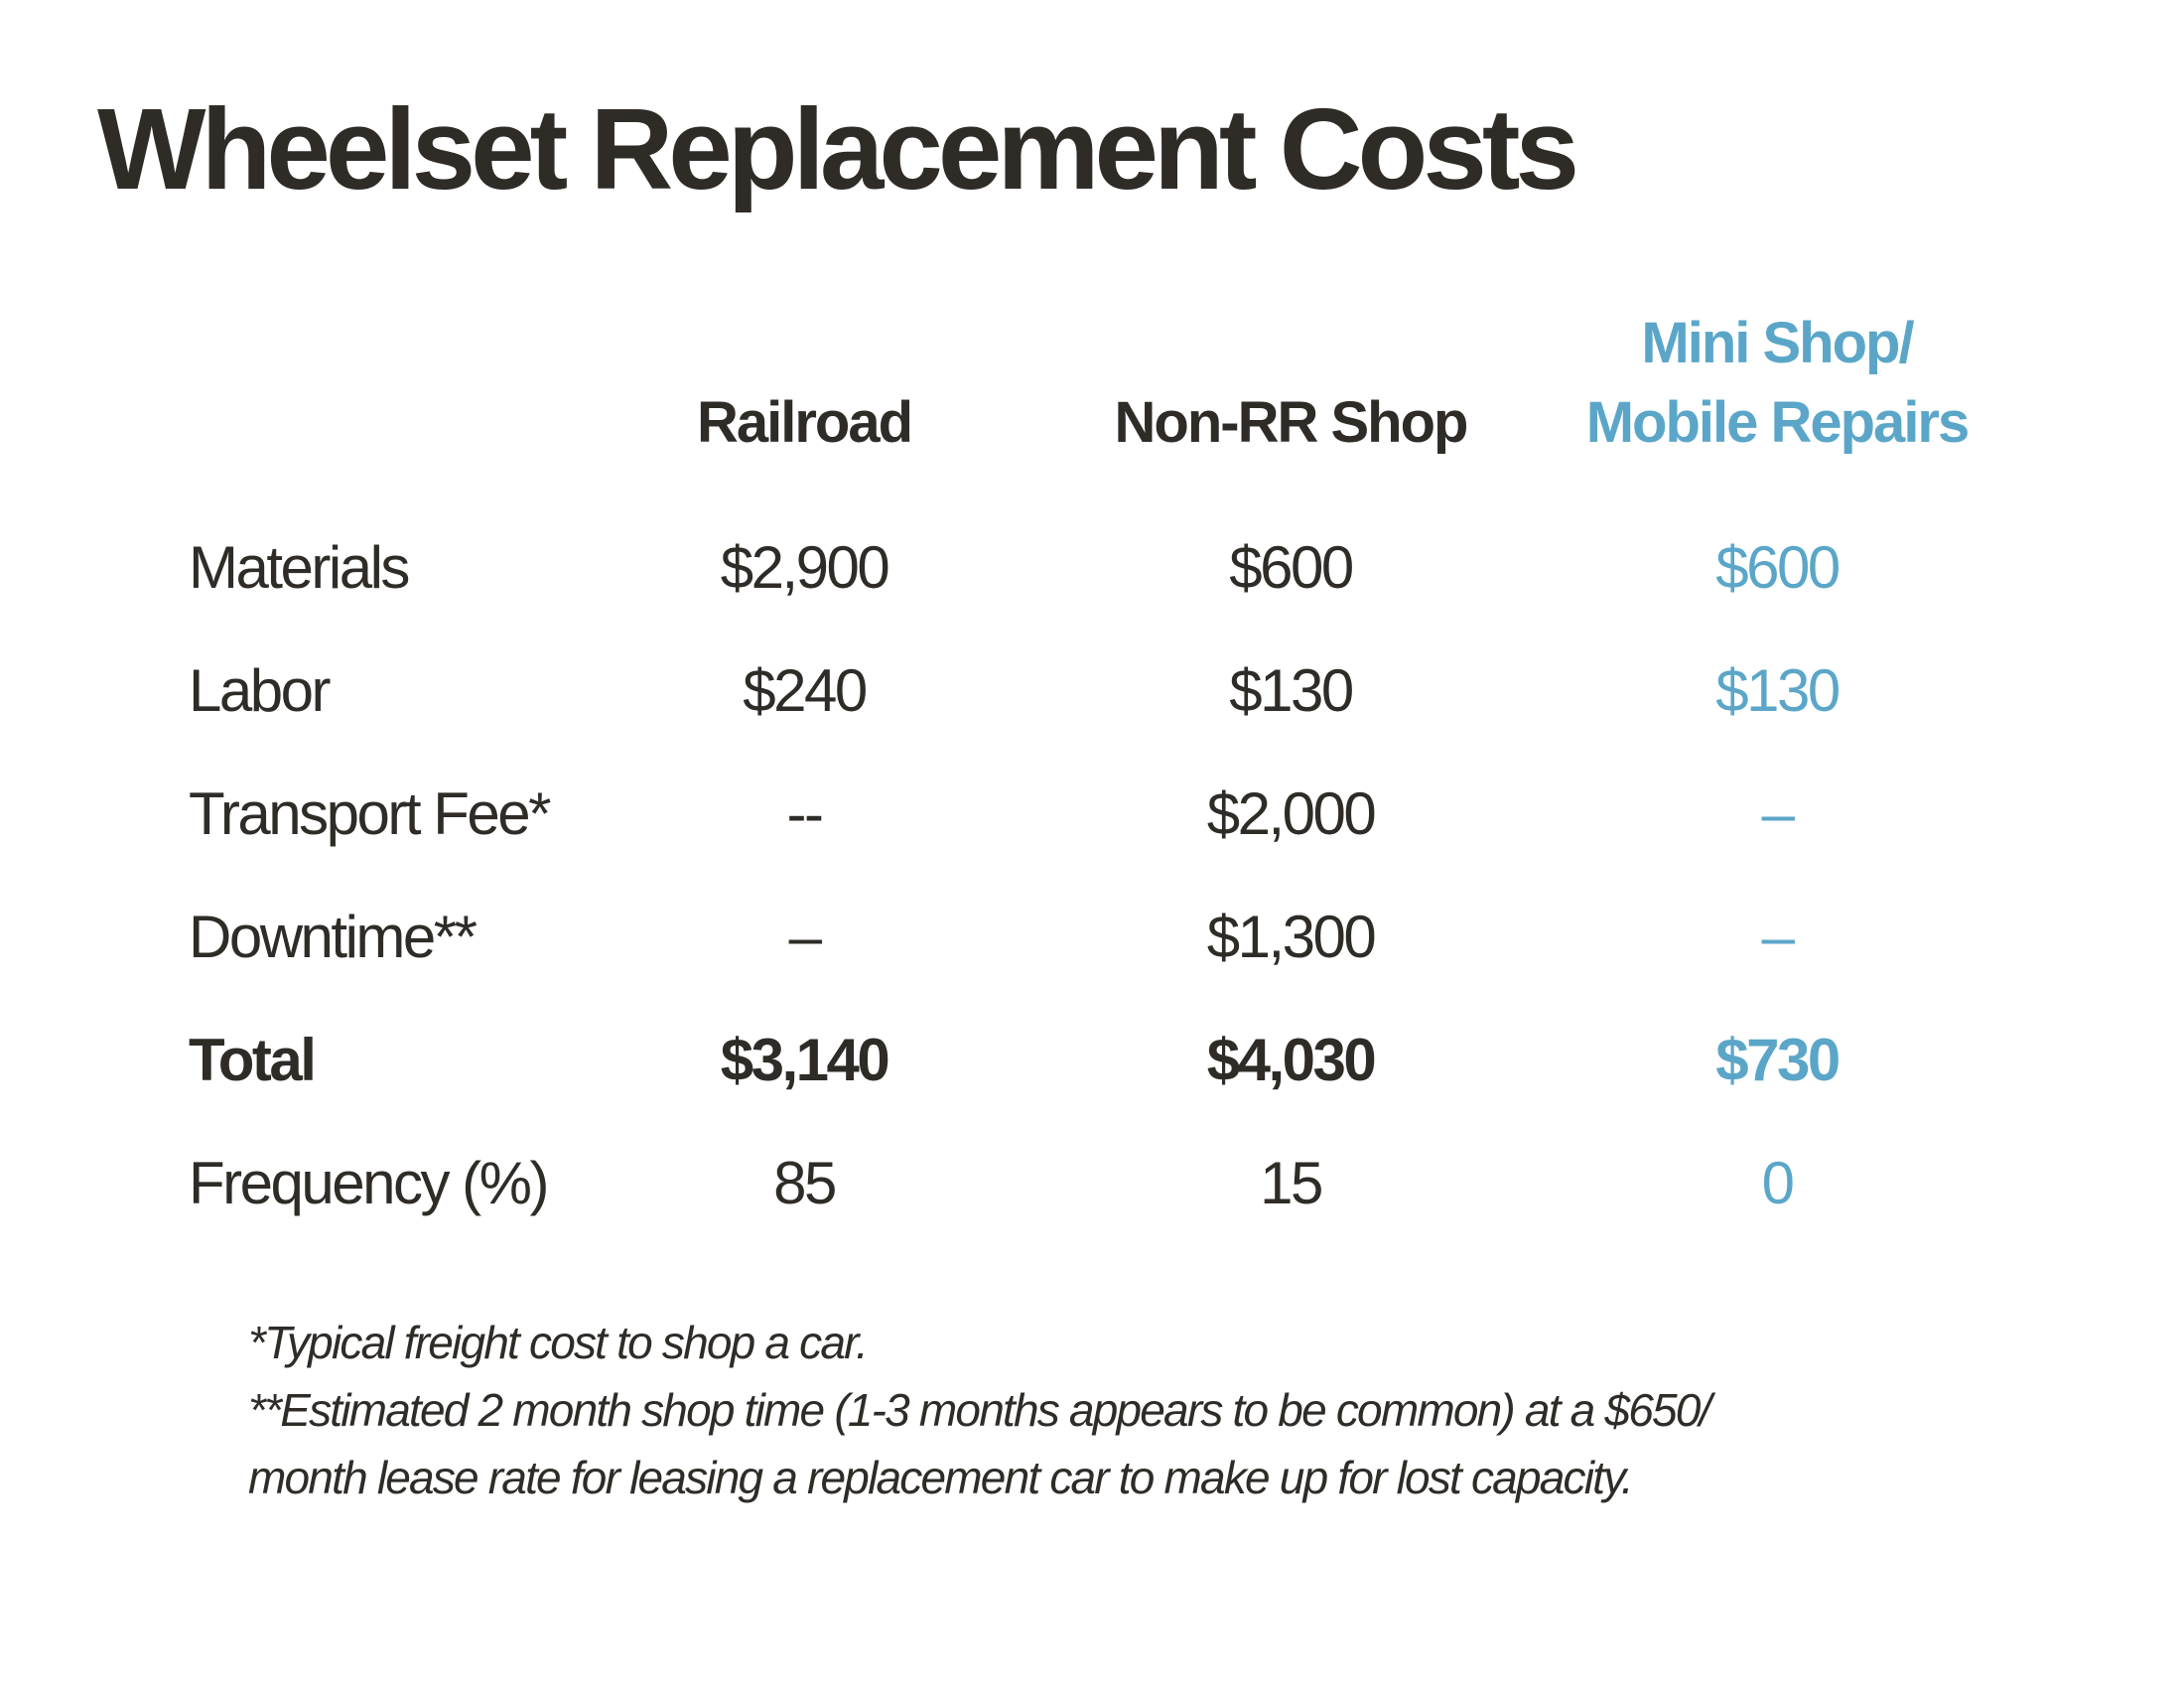 The width and height of the screenshot is (2184, 1688). What do you see at coordinates (1092, 1060) in the screenshot?
I see `table-row-total: Total $3,140 $4,030 $730` at bounding box center [1092, 1060].